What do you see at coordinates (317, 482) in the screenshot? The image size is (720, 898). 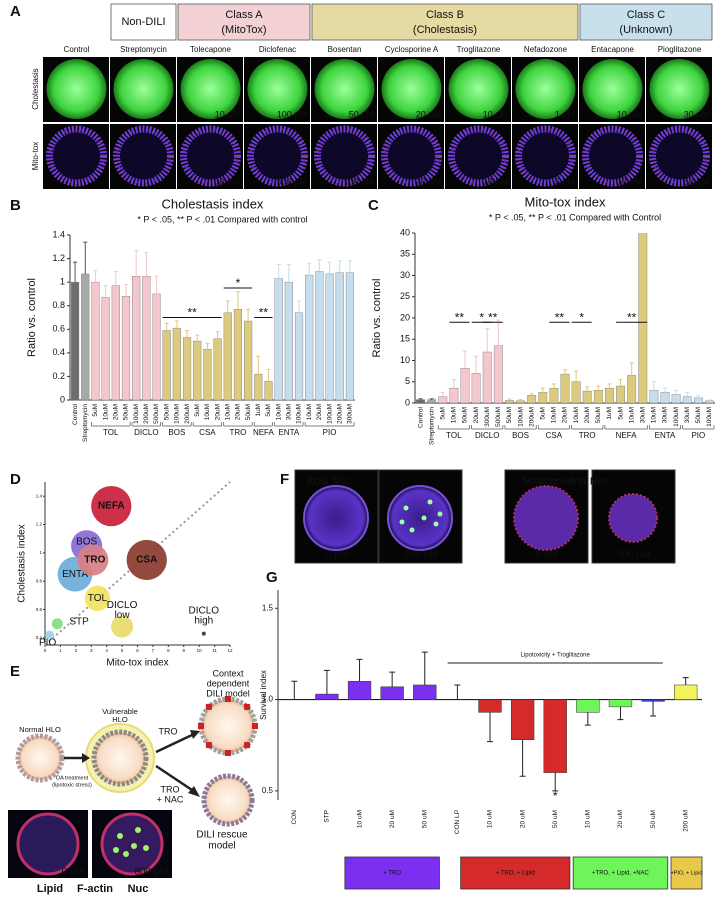 I see `stain-label: ROS` at bounding box center [317, 482].